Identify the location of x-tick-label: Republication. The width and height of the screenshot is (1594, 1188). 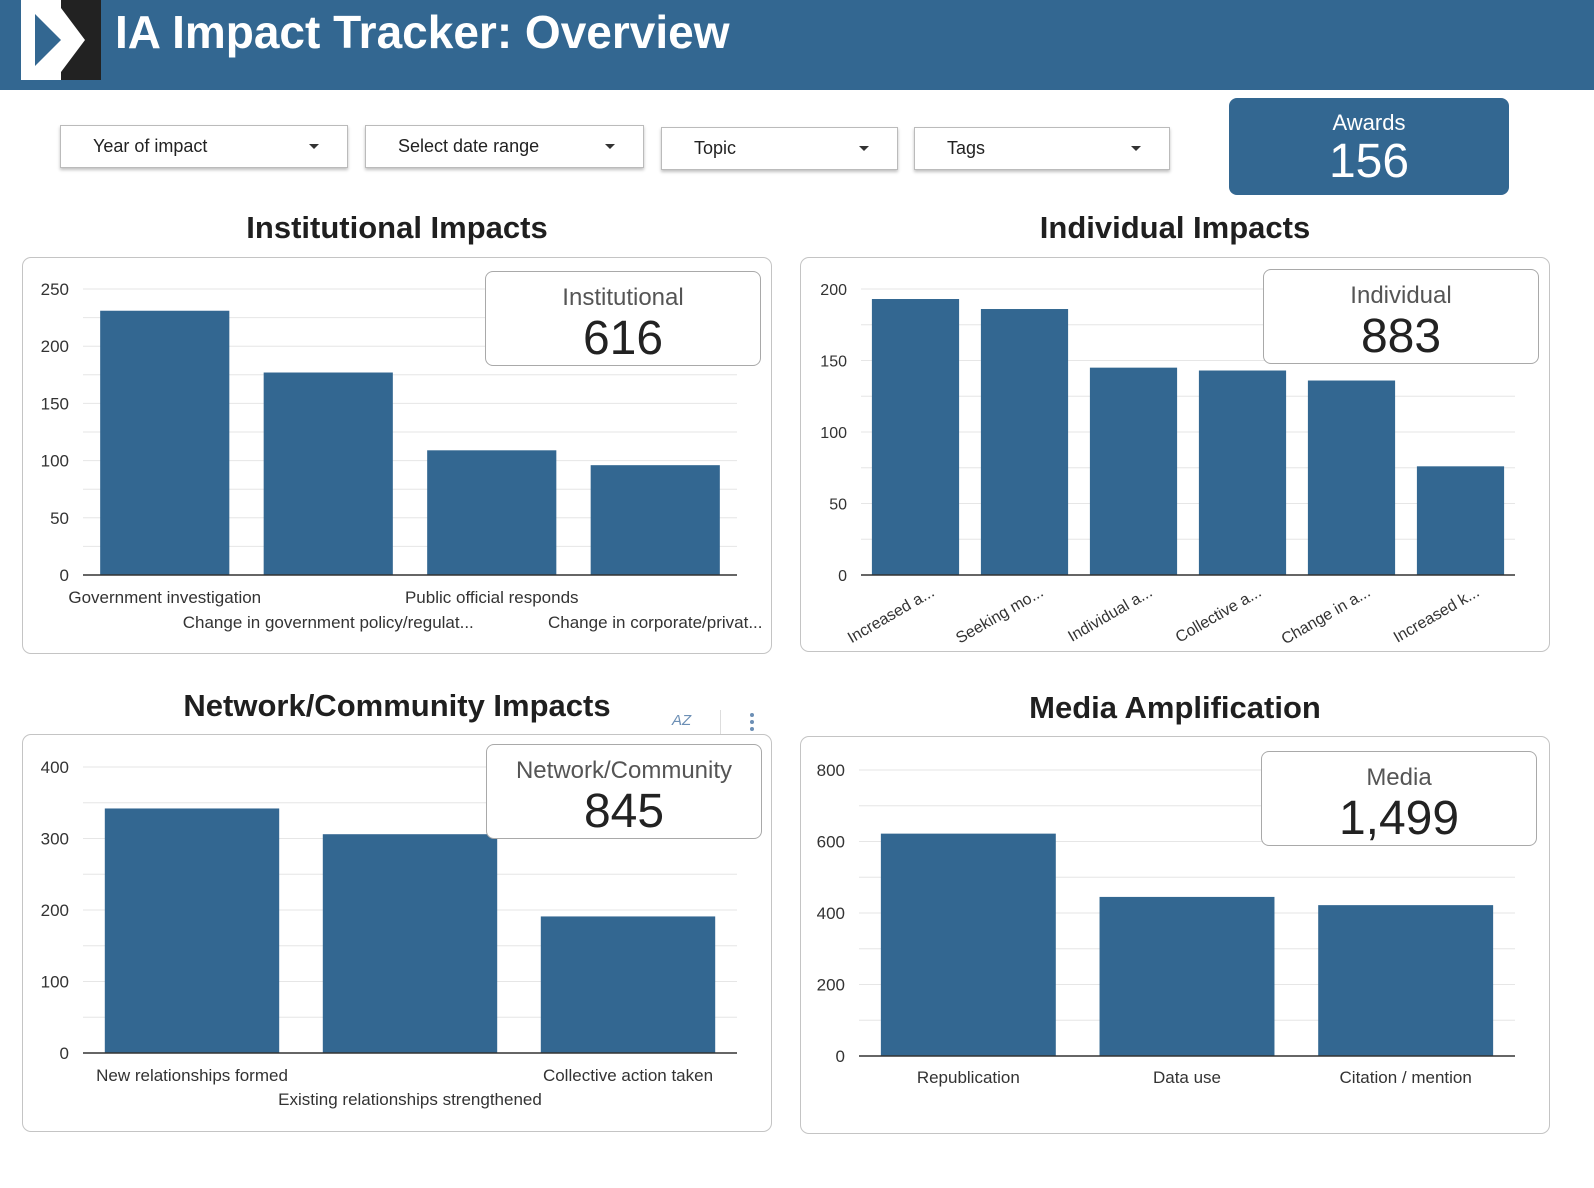
(968, 1077).